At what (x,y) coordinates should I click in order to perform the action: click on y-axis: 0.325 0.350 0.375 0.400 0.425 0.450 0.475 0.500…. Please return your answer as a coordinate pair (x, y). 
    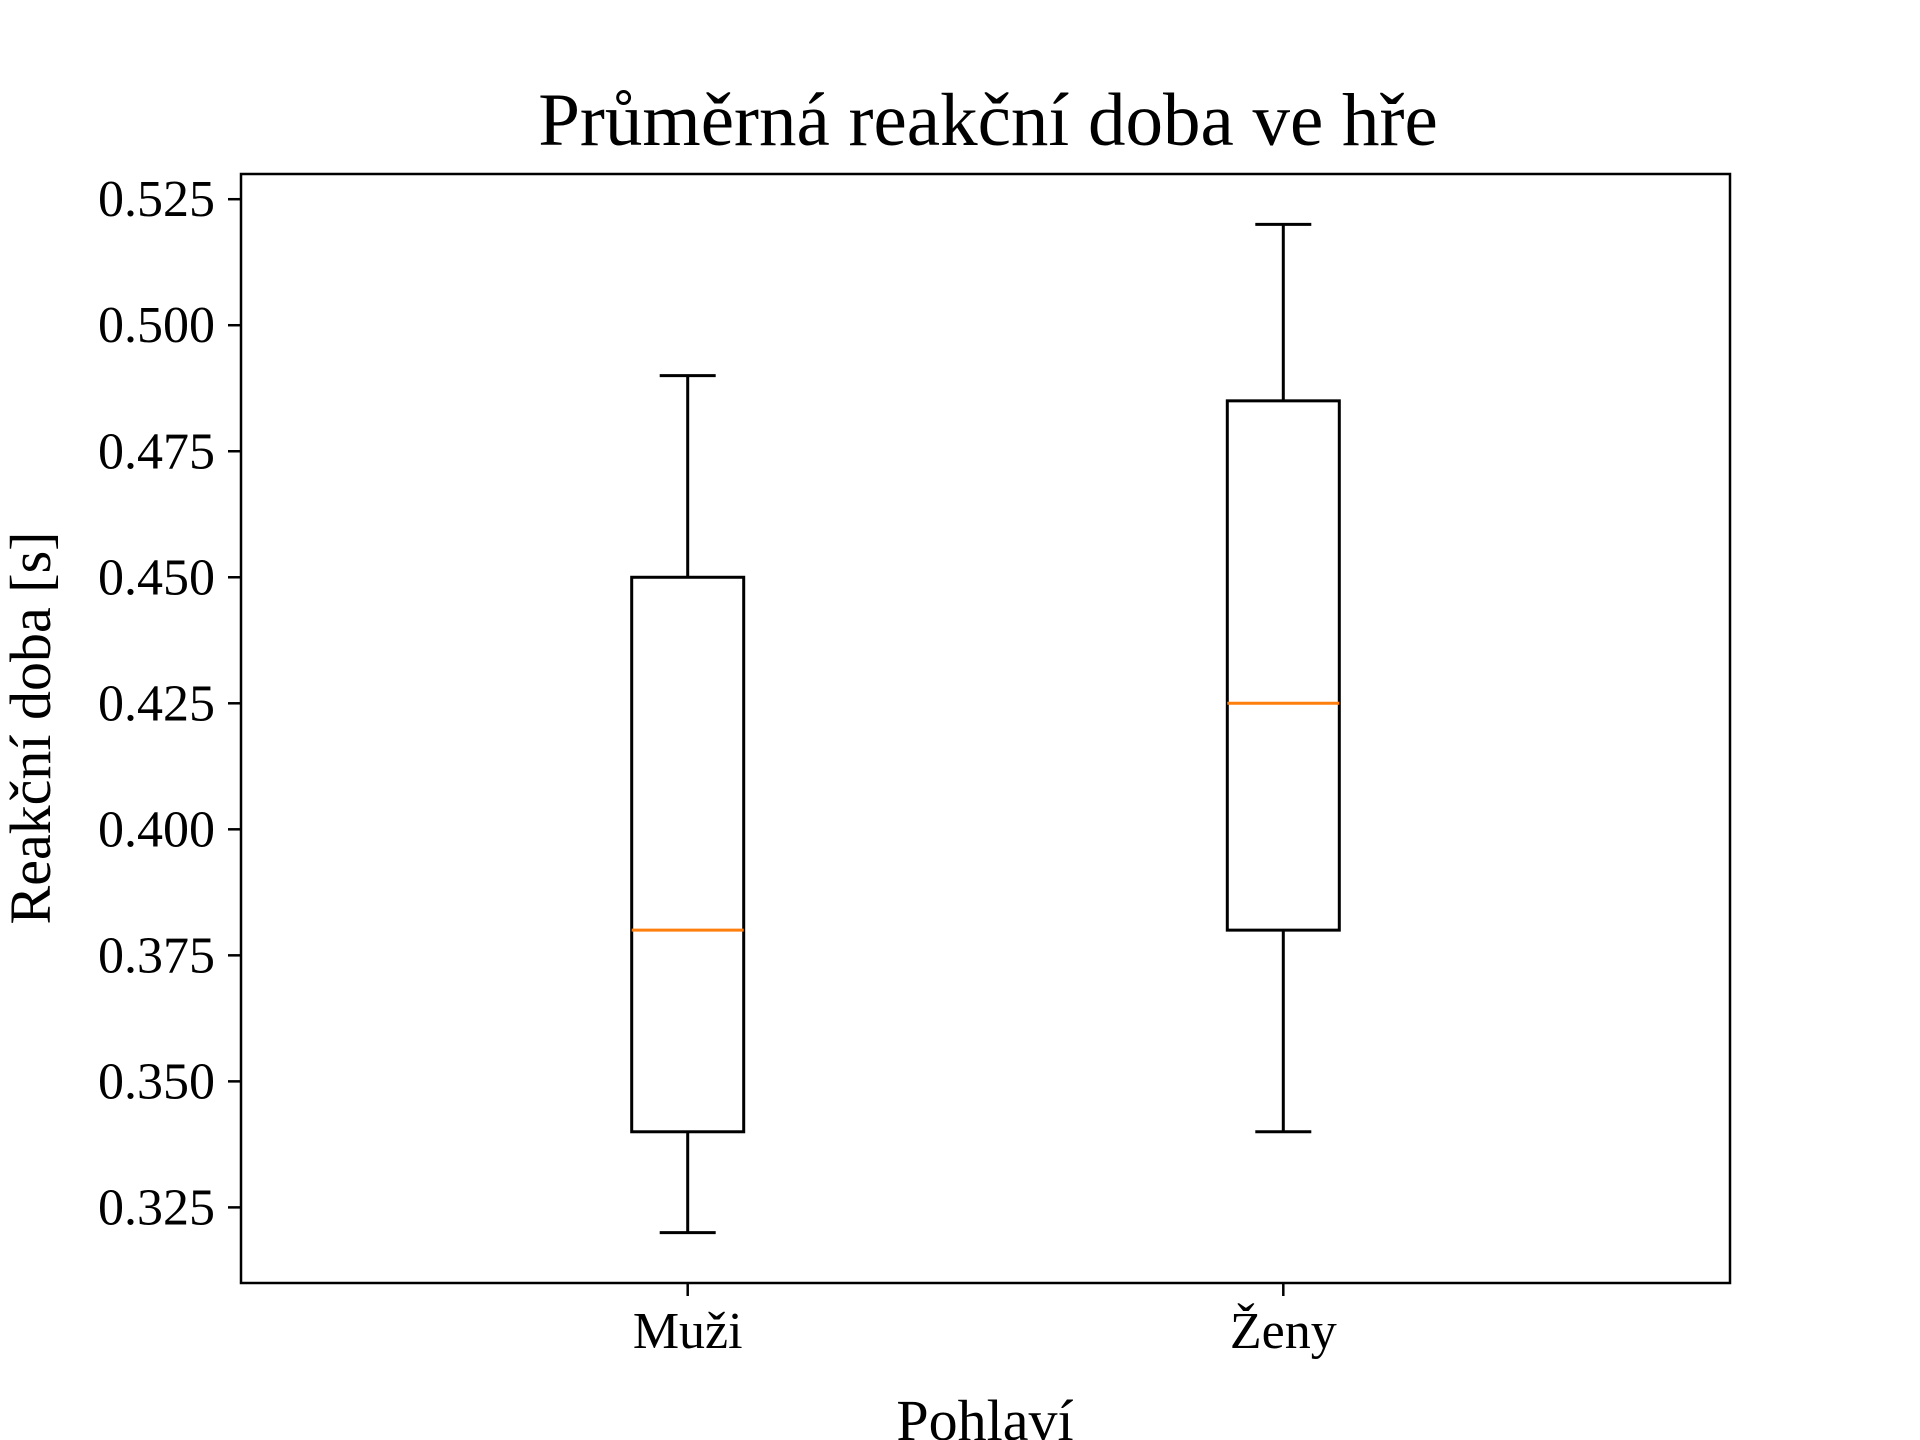
    Looking at the image, I should click on (169, 703).